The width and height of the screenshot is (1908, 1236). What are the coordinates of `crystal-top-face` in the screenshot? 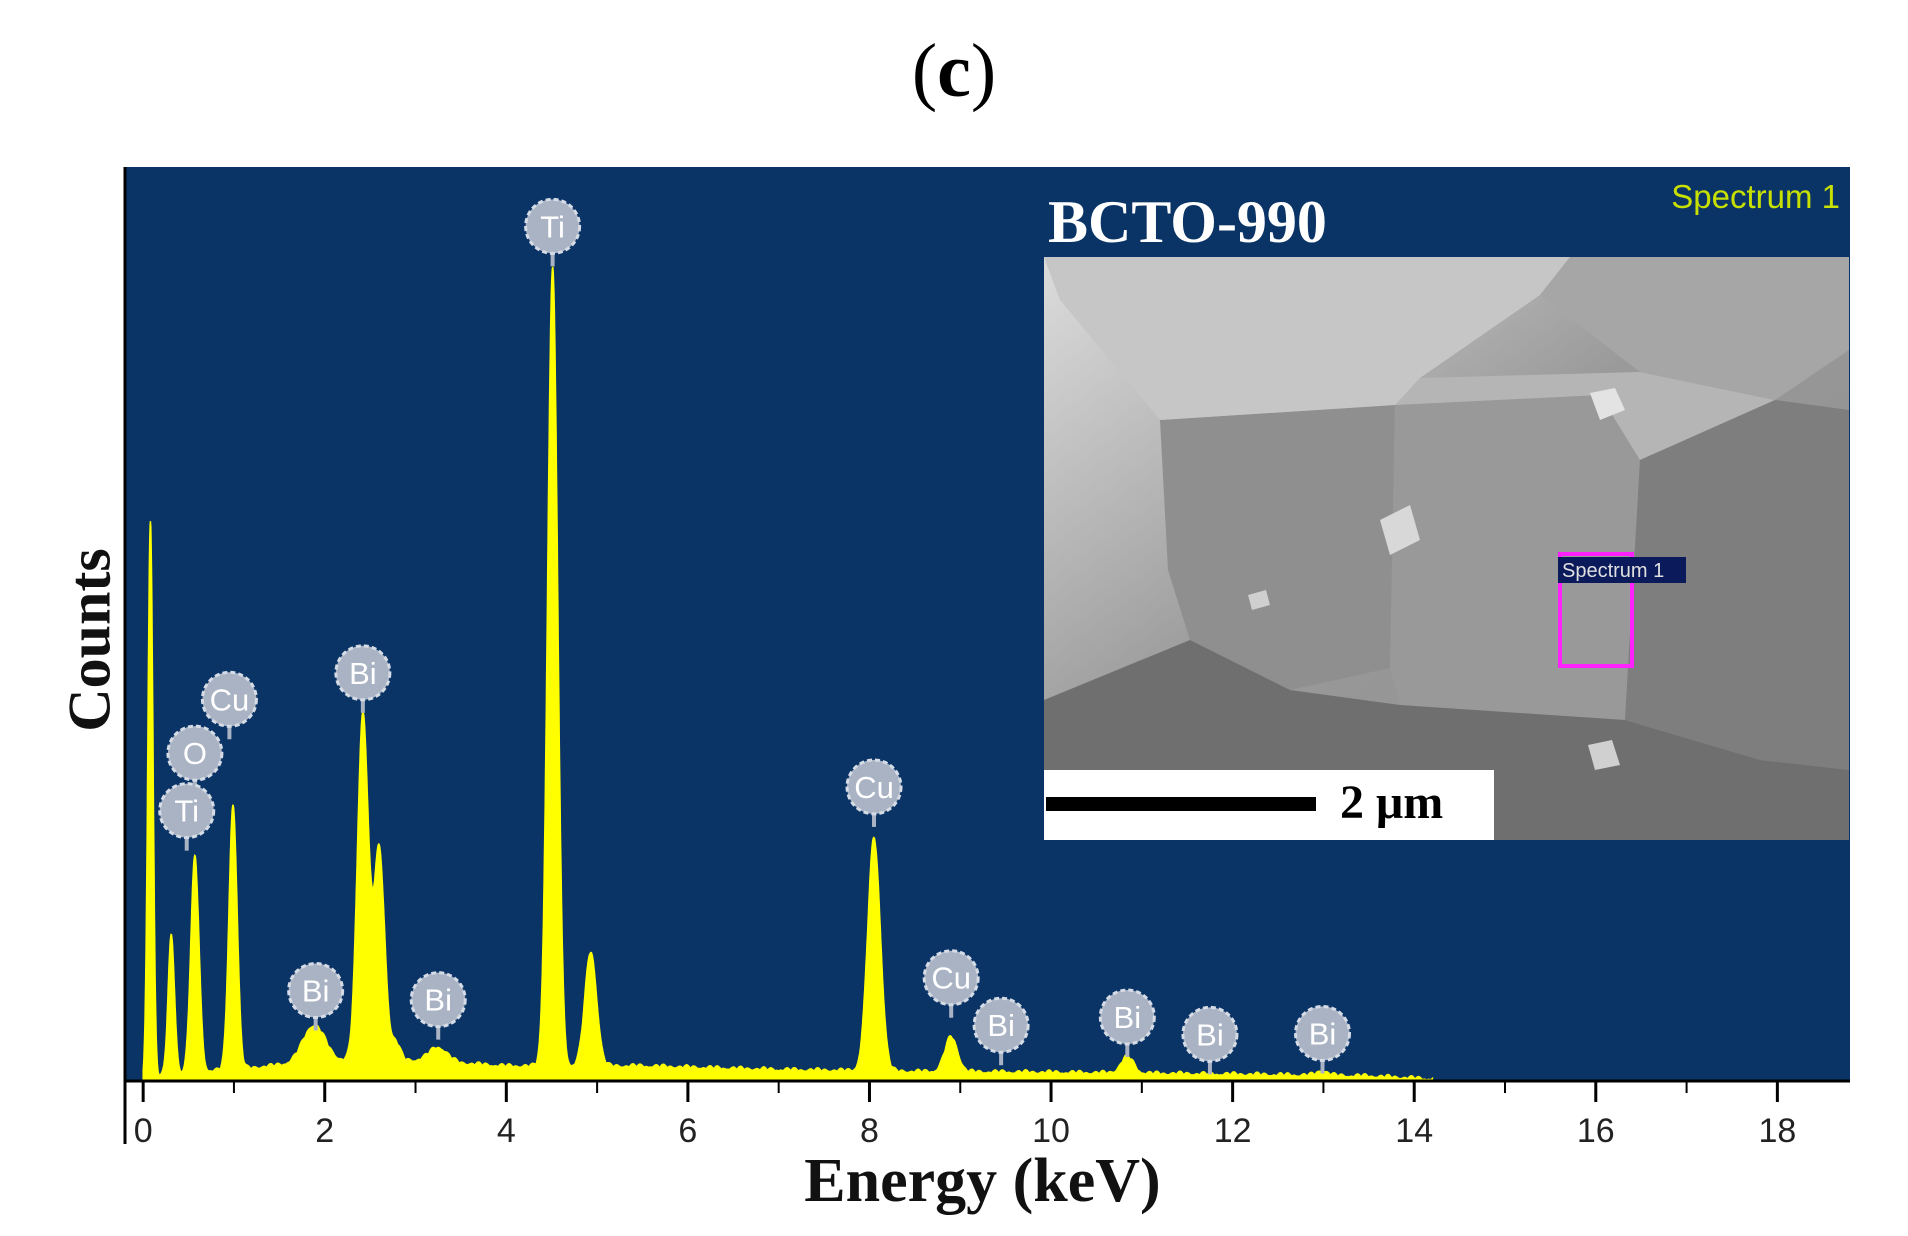 It's located at (1585, 416).